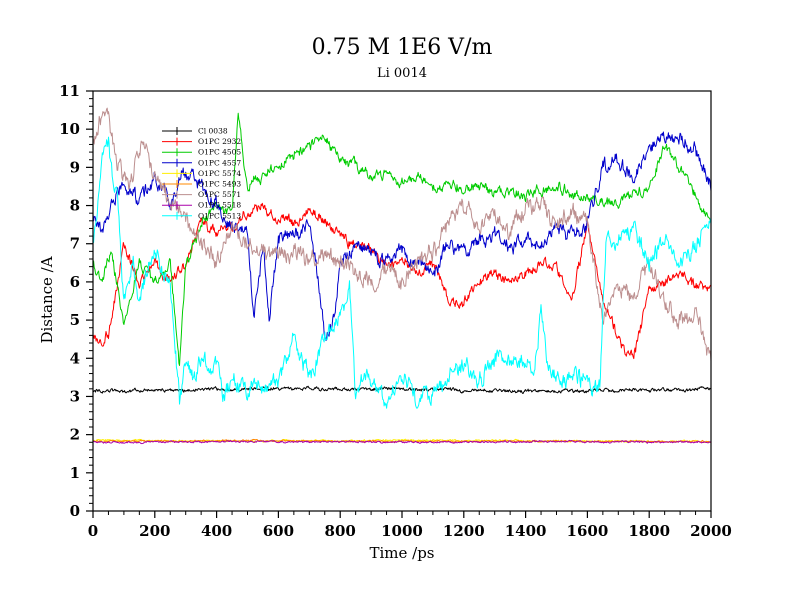  What do you see at coordinates (154, 531) in the screenshot?
I see `x-tick-label: 200` at bounding box center [154, 531].